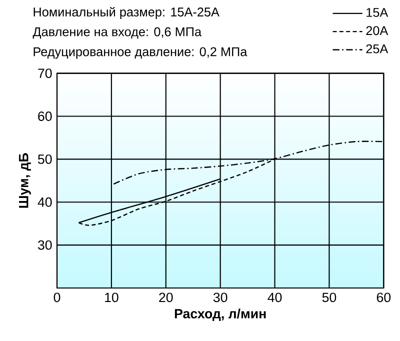 Image resolution: width=400 pixels, height=341 pixels. What do you see at coordinates (111, 297) in the screenshot?
I see `x-tick-label: 10` at bounding box center [111, 297].